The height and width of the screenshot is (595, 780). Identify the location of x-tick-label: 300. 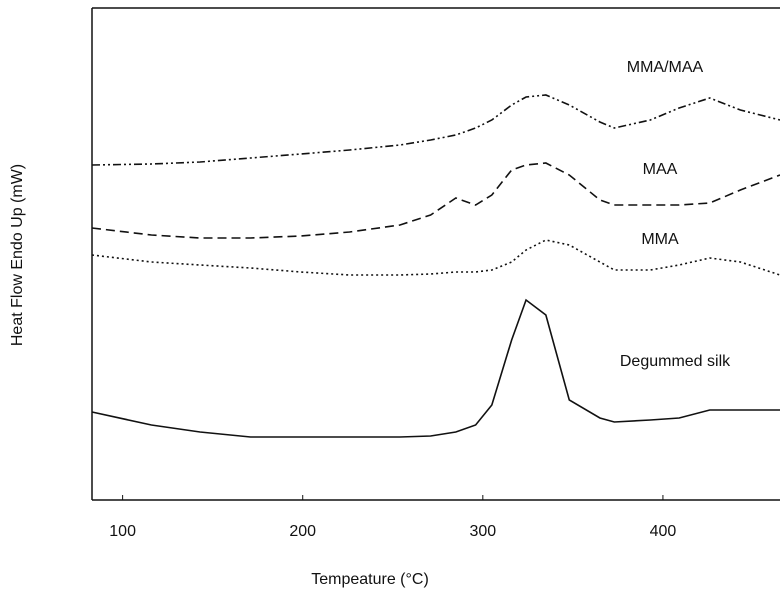
(482, 531).